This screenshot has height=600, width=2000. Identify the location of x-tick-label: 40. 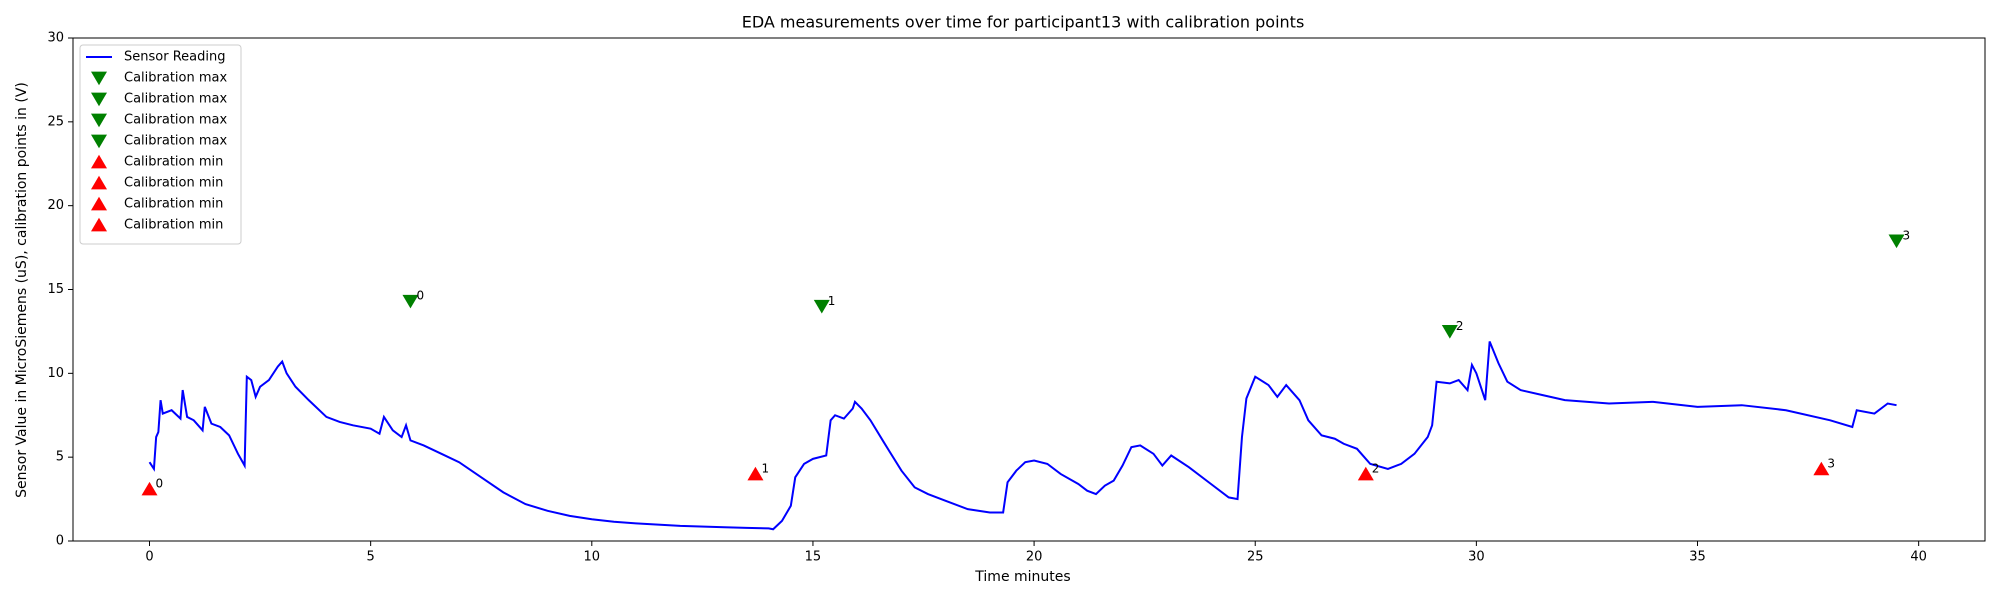
(1918, 557).